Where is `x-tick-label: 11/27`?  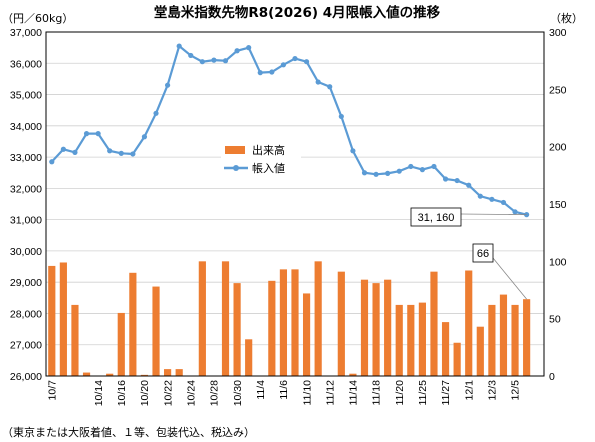
x-tick-label: 11/27 is located at coordinates (446, 393).